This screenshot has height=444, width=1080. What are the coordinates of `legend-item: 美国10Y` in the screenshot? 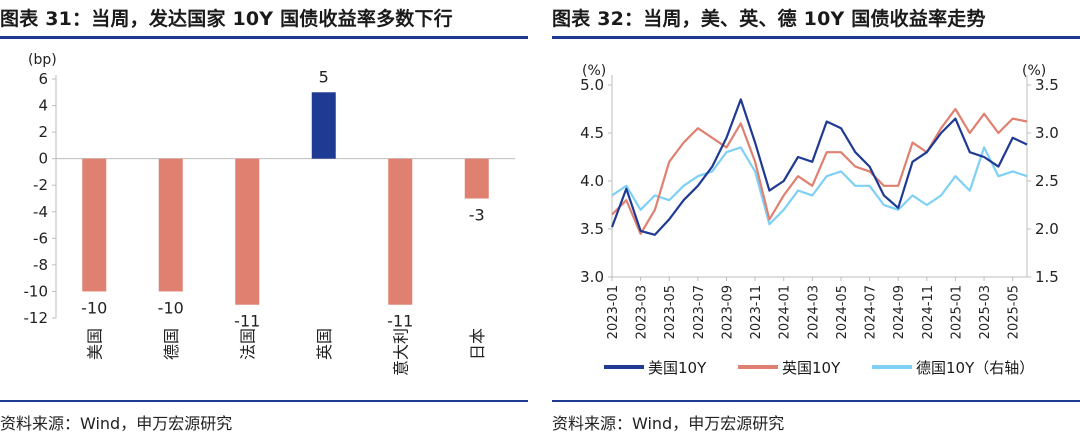 It's located at (655, 367).